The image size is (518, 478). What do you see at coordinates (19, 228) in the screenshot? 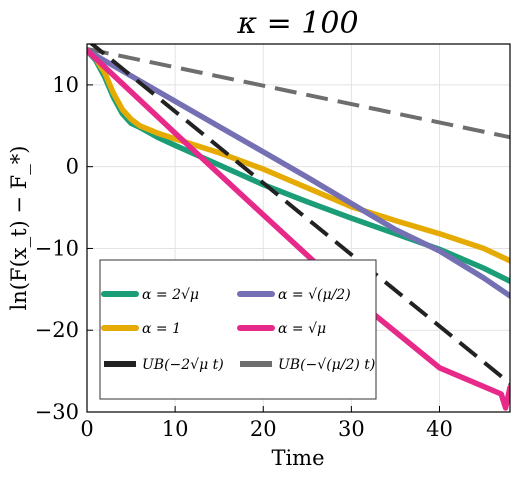
I see `y-axis-label: ln(F(x_t) − F_*)` at bounding box center [19, 228].